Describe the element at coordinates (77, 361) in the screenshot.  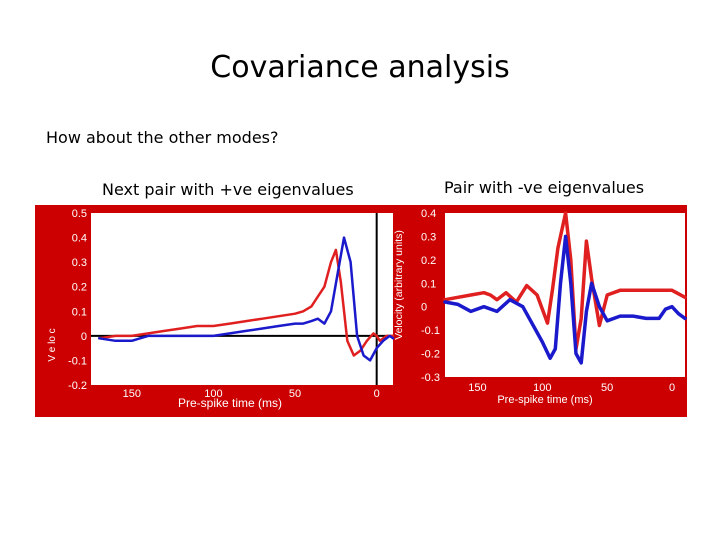
I see `left-y-tick-label: -0.1` at that location.